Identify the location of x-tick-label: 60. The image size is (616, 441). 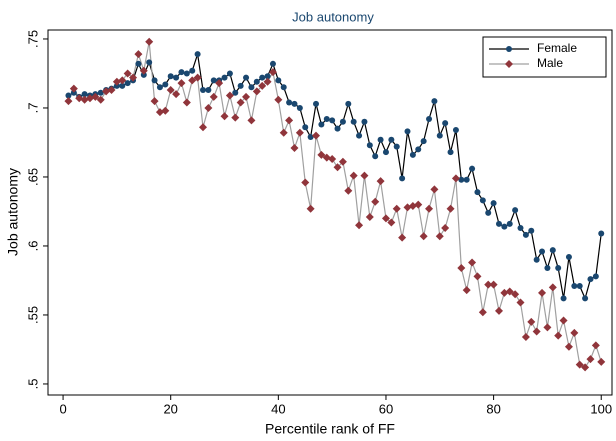
(386, 408).